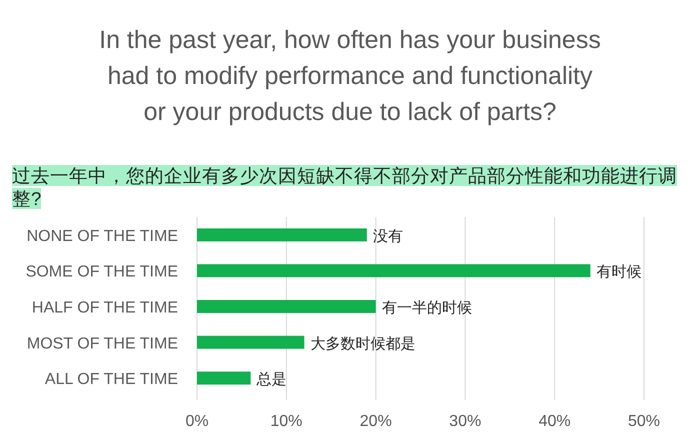  Describe the element at coordinates (286, 421) in the screenshot. I see `x-tick-label: 10%` at that location.